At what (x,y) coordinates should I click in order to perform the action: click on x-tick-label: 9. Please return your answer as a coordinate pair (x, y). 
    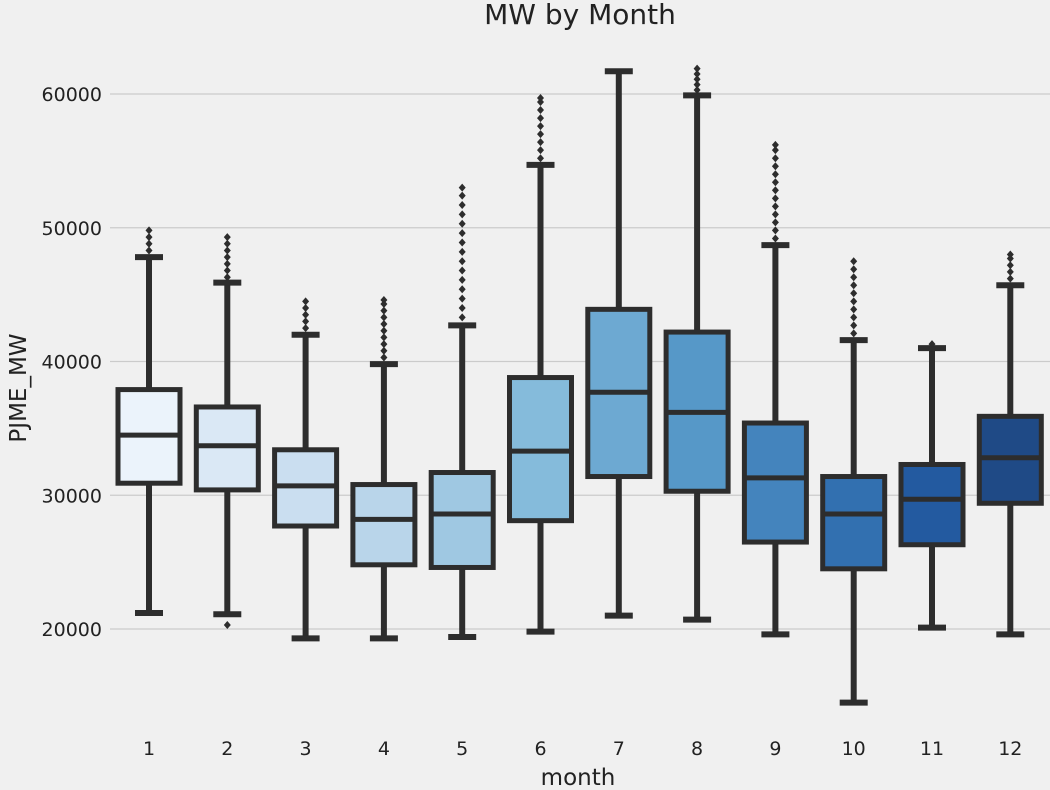
    Looking at the image, I should click on (775, 749).